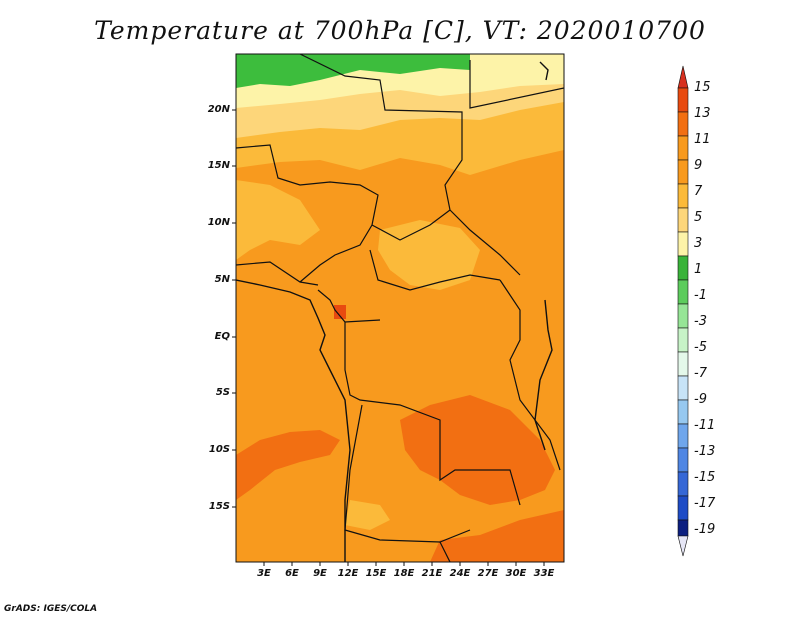 Image resolution: width=800 pixels, height=618 pixels. Describe the element at coordinates (340, 312) in the screenshot. I see `field-red-spot` at that location.